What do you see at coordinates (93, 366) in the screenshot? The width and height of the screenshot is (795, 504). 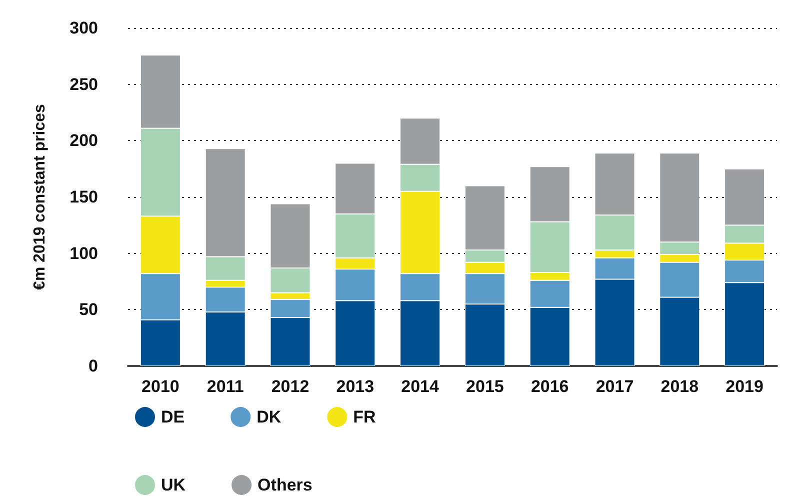 I see `y-tick-label: 0` at bounding box center [93, 366].